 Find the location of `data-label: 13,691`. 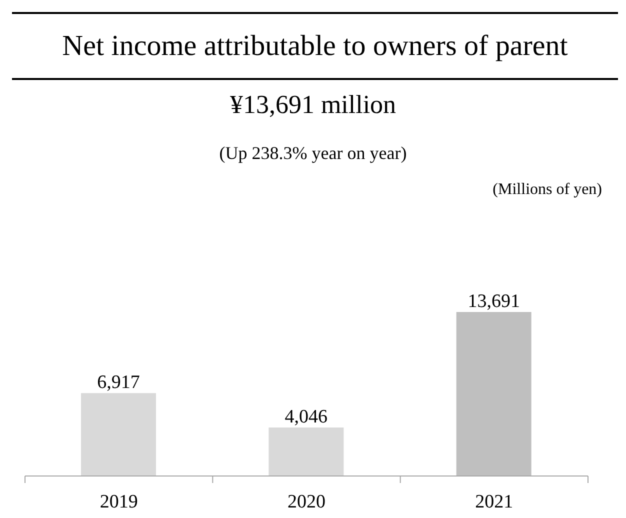

data-label: 13,691 is located at coordinates (494, 301).